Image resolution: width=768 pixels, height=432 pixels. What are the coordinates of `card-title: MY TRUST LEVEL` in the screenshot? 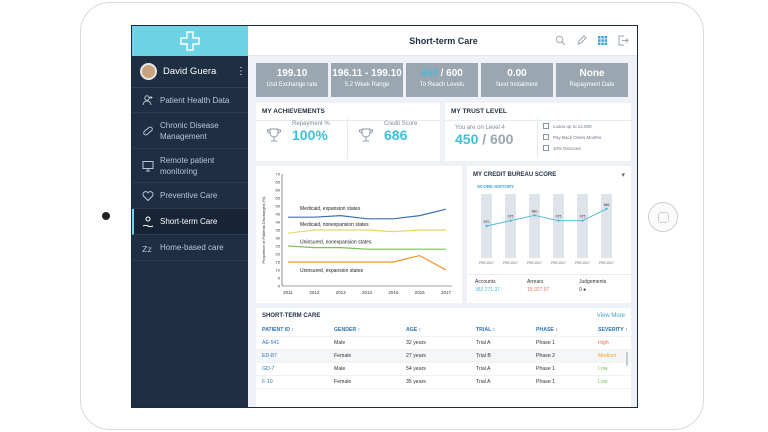 It's located at (538, 112).